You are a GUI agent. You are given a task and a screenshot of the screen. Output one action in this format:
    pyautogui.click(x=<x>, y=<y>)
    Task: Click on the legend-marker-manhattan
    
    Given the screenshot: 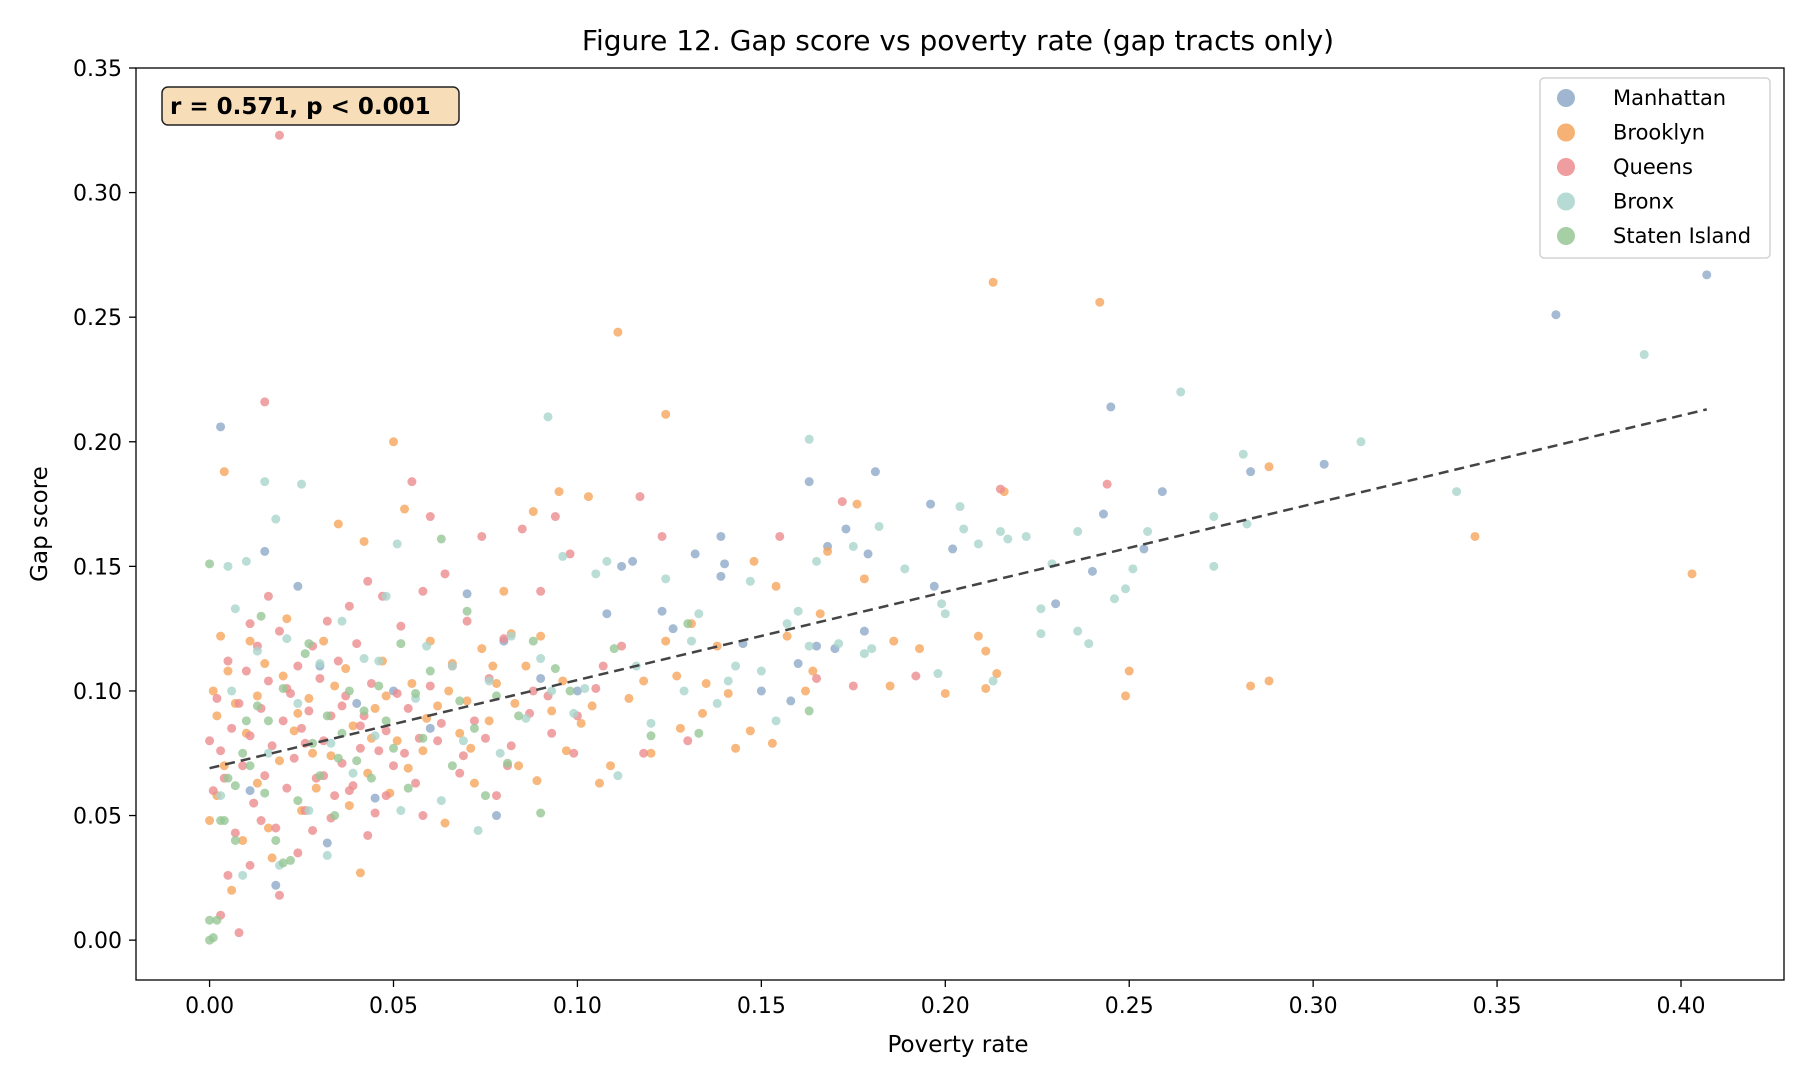 What is the action you would take?
    pyautogui.click(x=1566, y=98)
    